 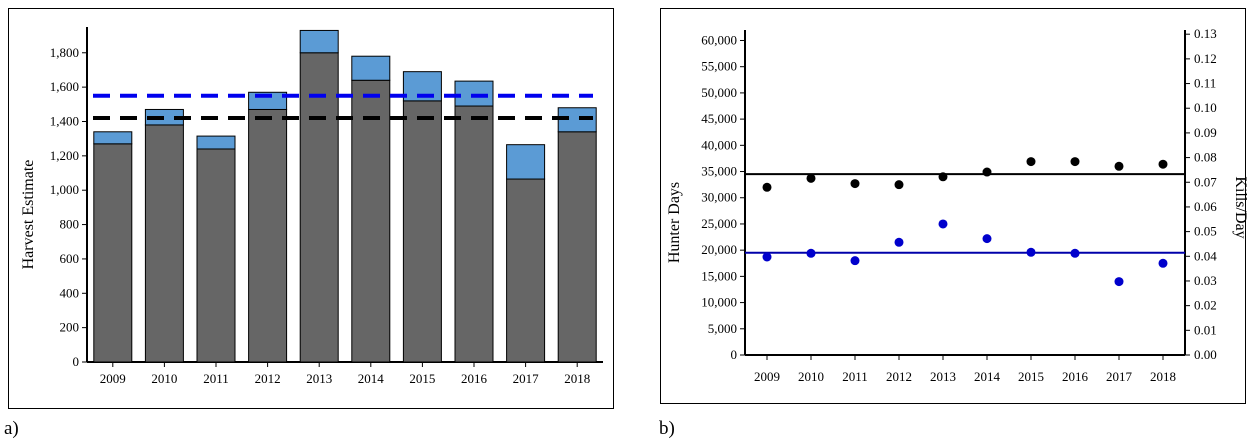 What do you see at coordinates (719, 92) in the screenshot?
I see `y-tick-label: 50,000` at bounding box center [719, 92].